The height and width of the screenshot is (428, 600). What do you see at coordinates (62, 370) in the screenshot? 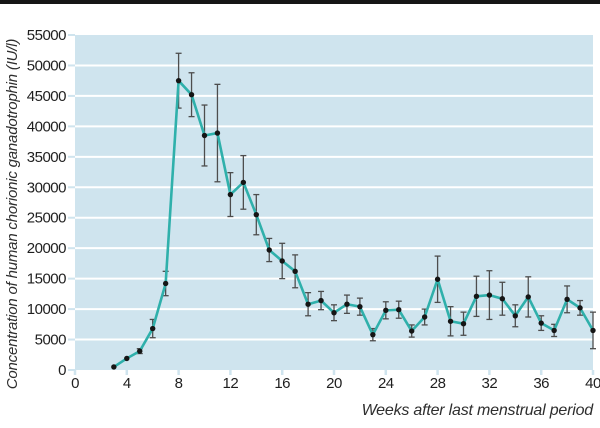
I see `y-tick-label: 0` at bounding box center [62, 370].